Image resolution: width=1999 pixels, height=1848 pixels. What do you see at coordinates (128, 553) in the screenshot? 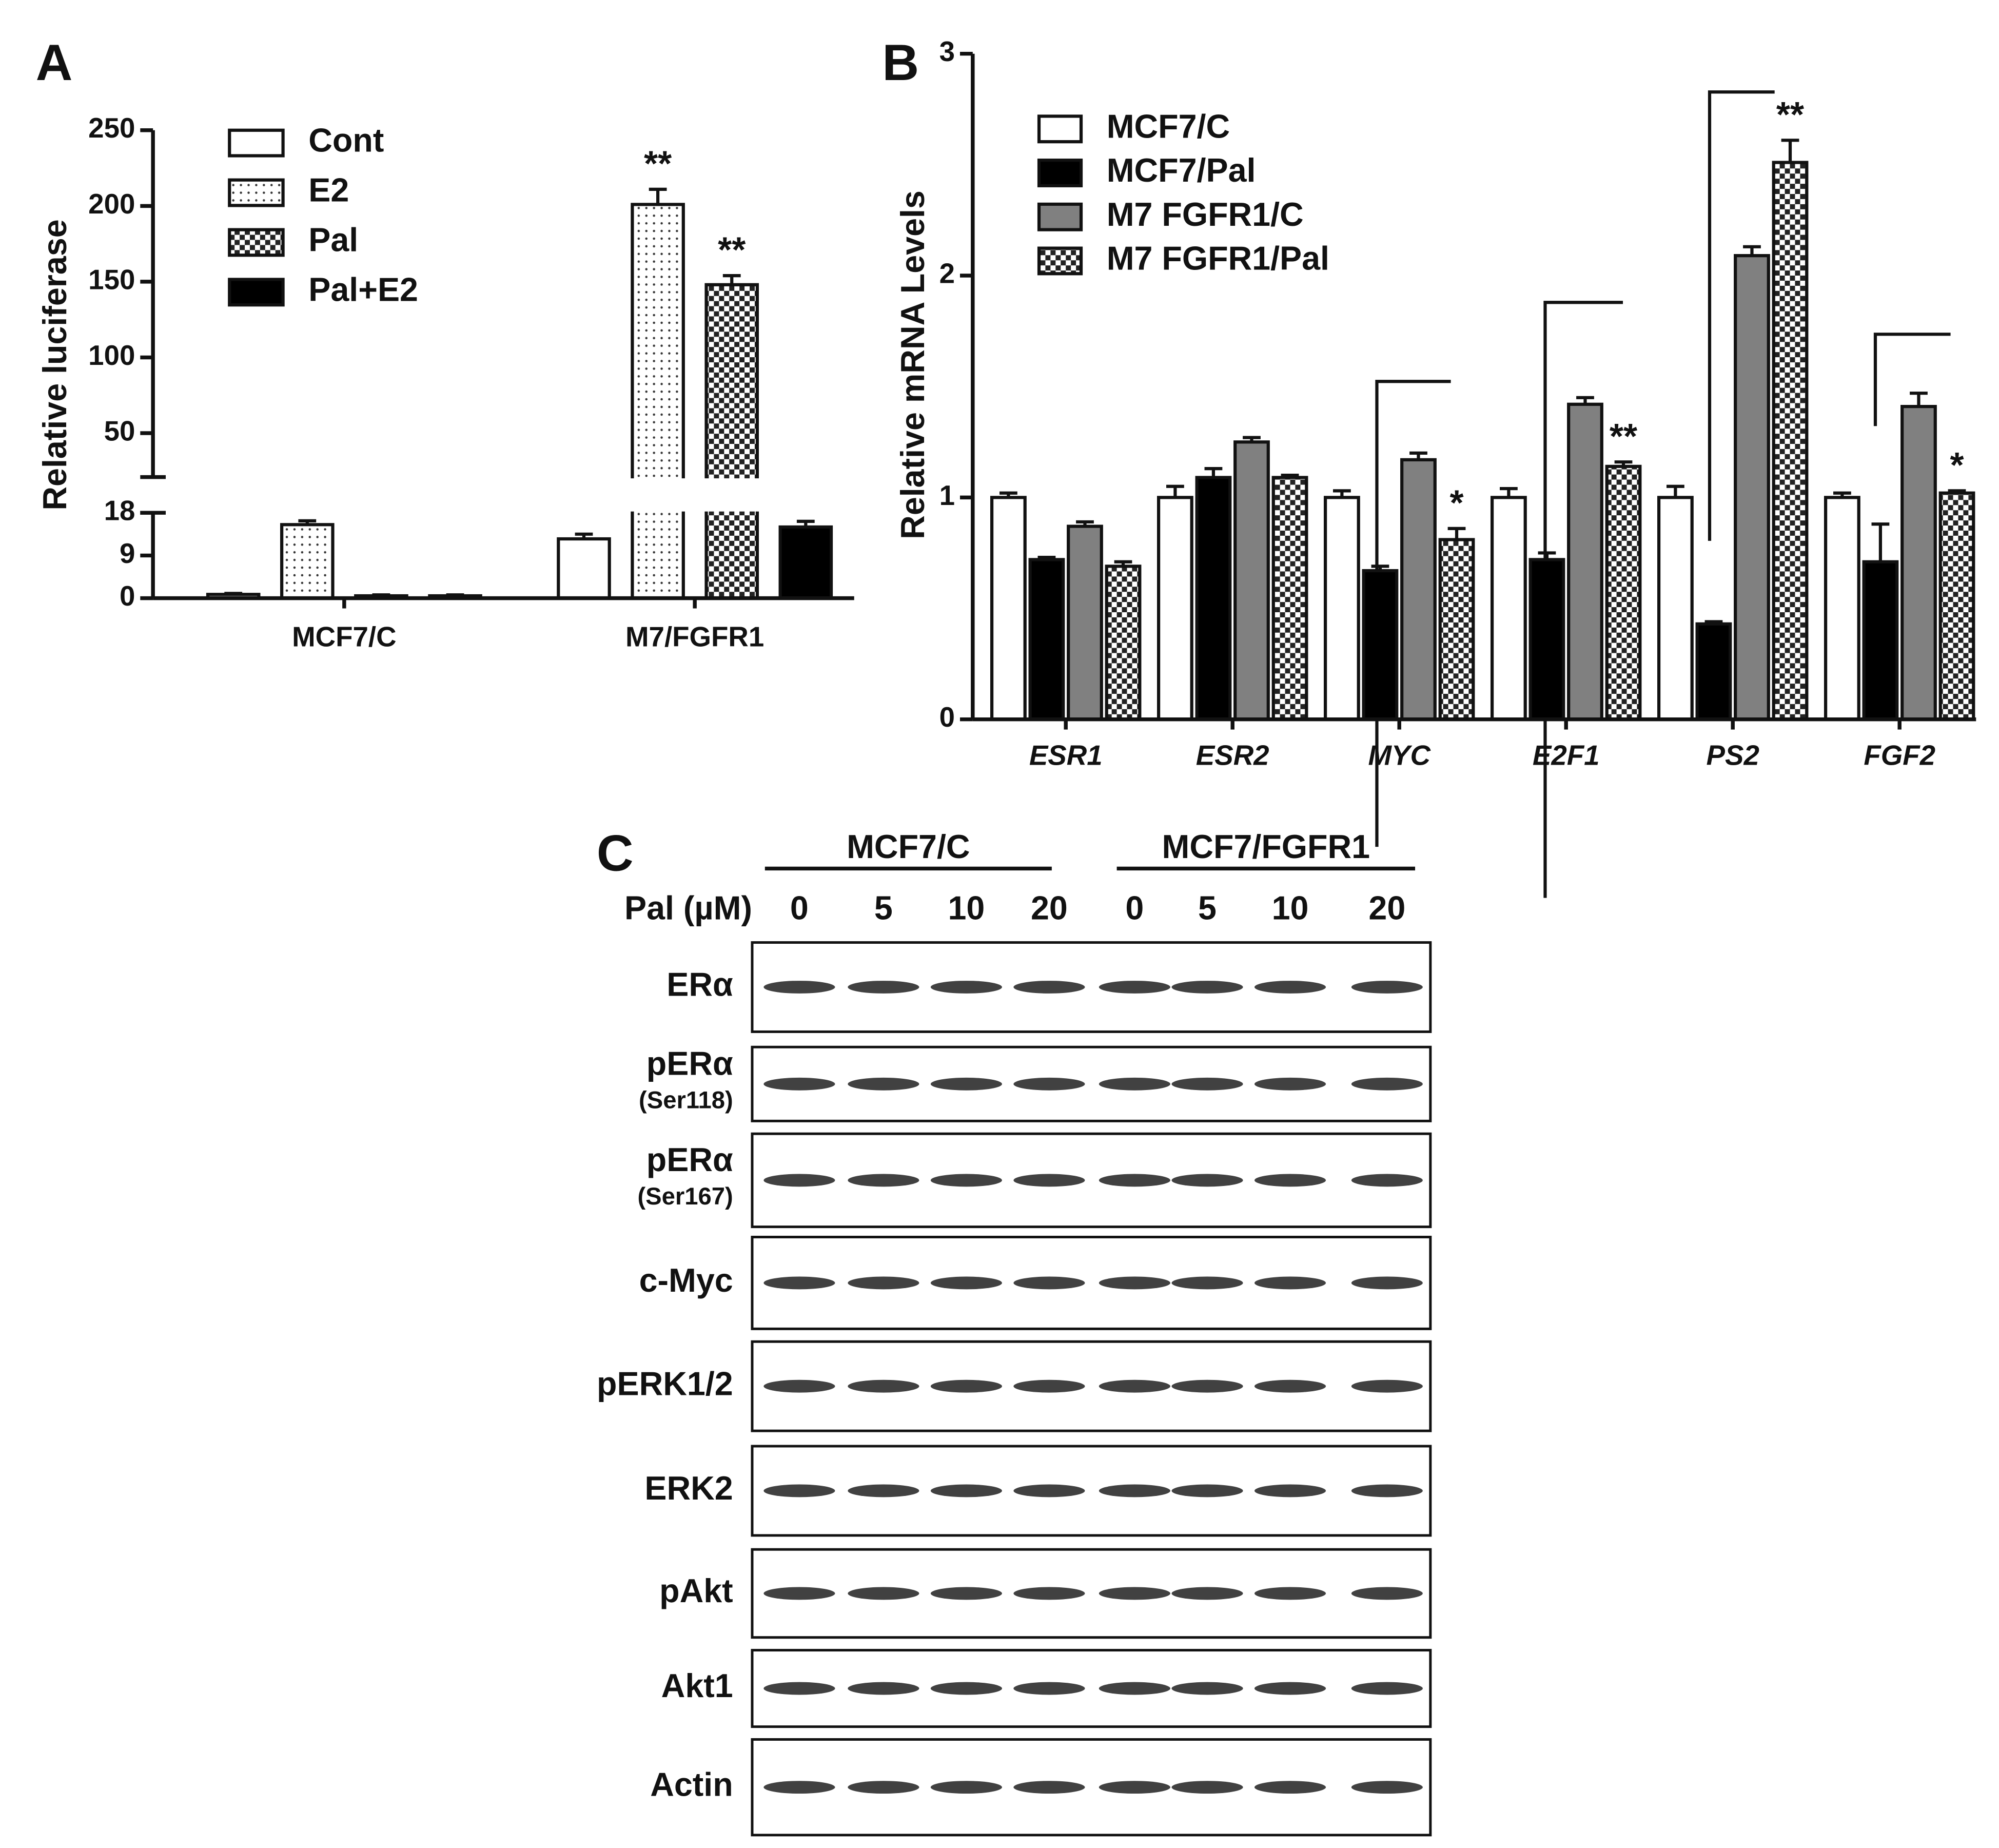
I see `y-tick-label: 9` at bounding box center [128, 553].